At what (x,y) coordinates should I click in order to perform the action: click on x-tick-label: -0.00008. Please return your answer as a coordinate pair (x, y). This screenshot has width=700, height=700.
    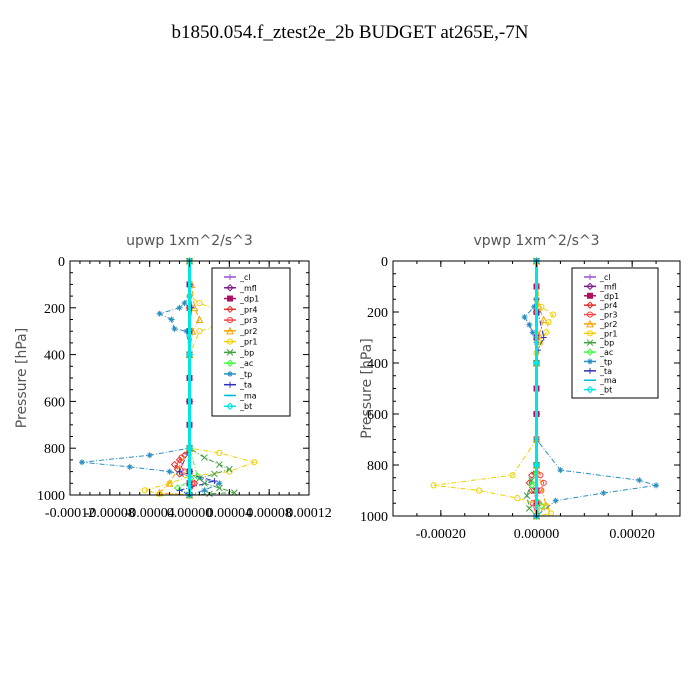
    Looking at the image, I should click on (110, 513).